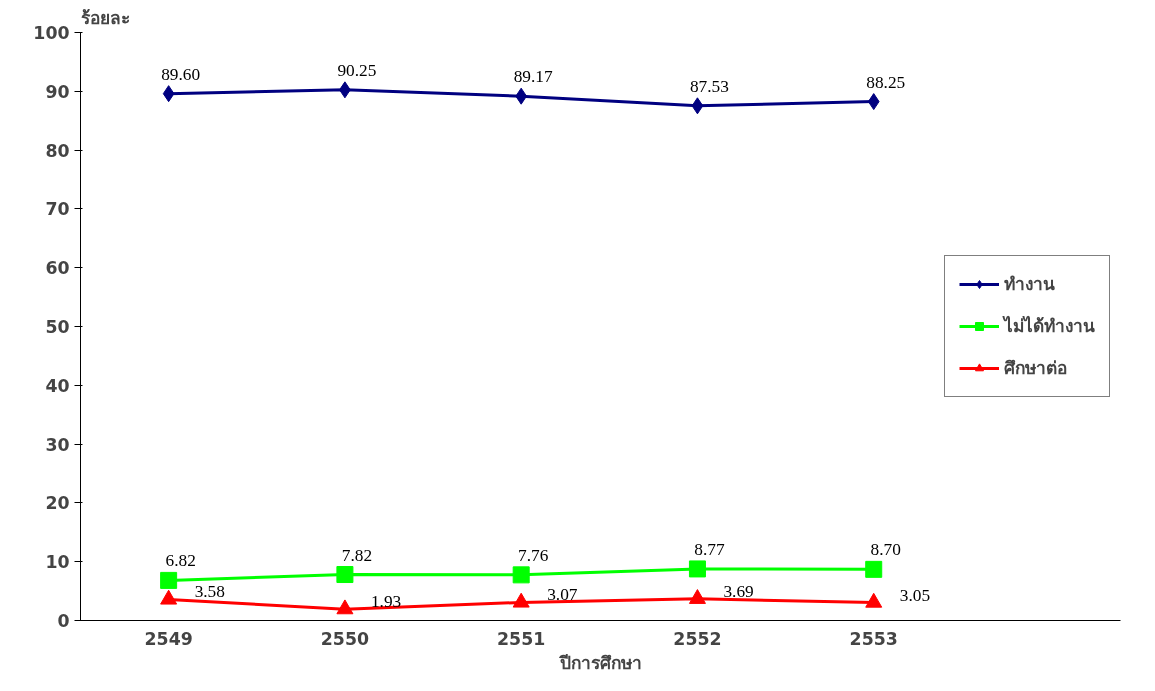  Describe the element at coordinates (57, 385) in the screenshot. I see `y-tick-label: 40` at that location.